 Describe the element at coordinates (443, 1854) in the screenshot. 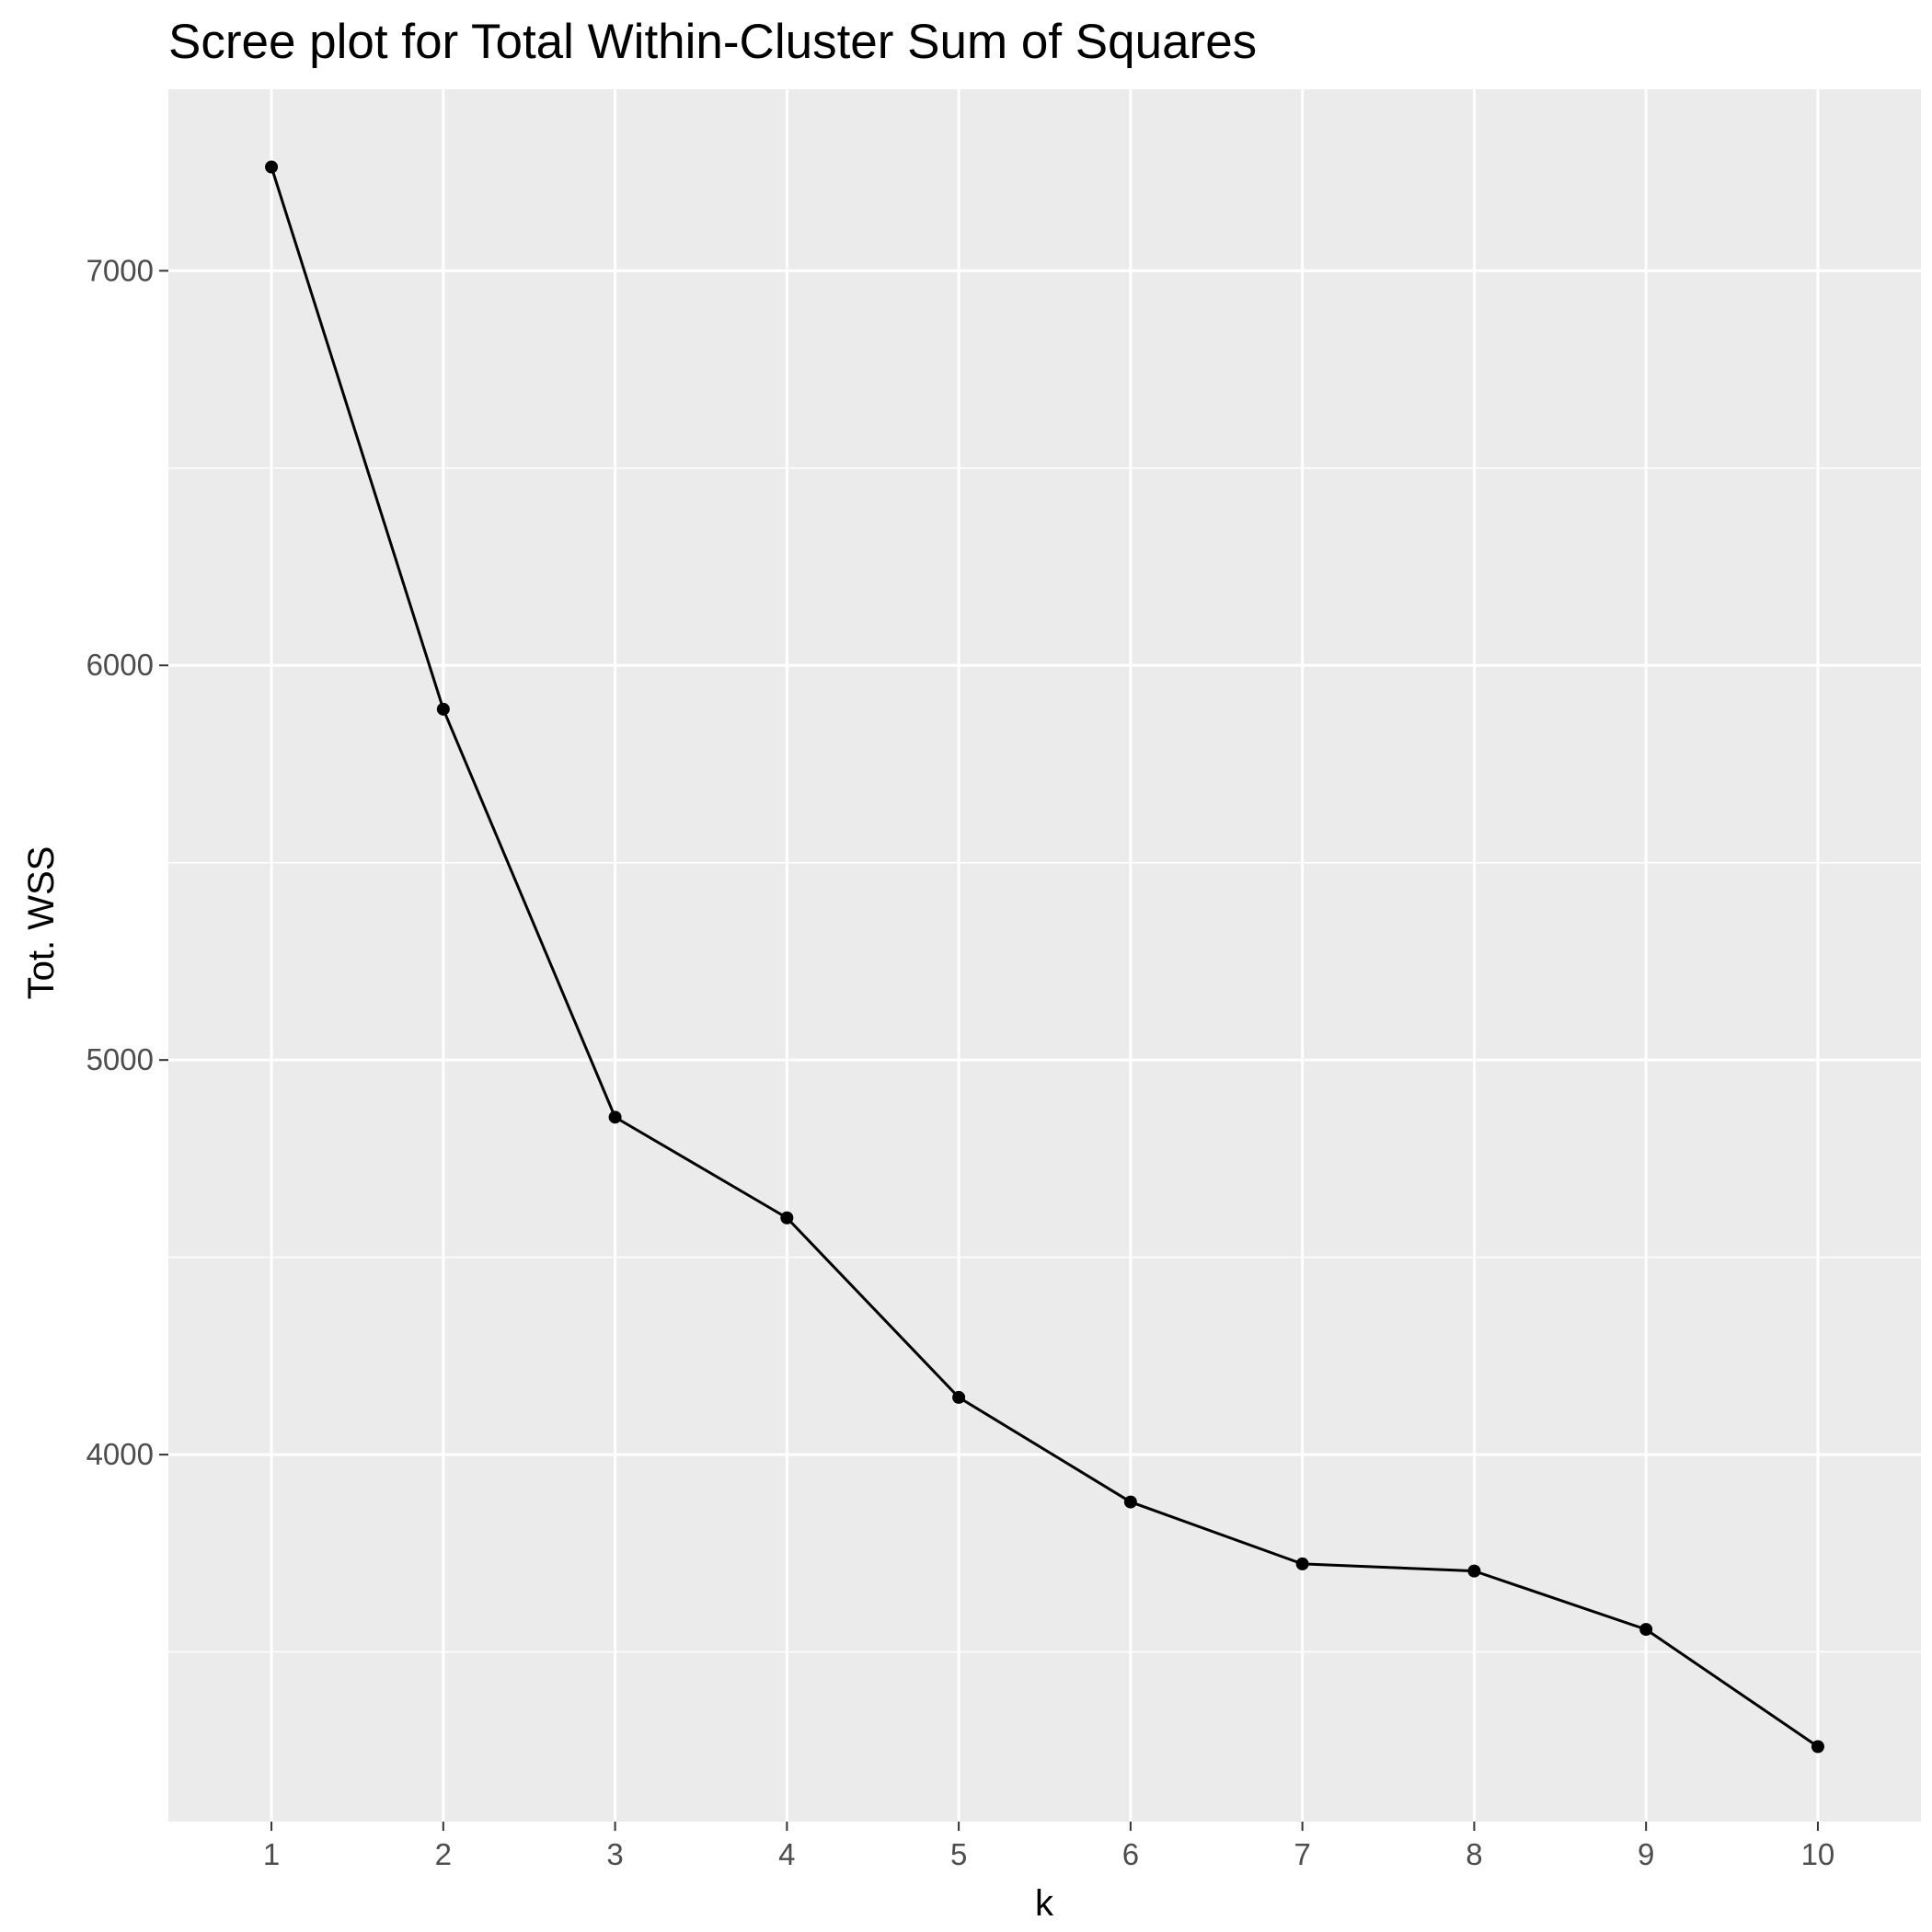

I see `x-tick-label: 2` at that location.